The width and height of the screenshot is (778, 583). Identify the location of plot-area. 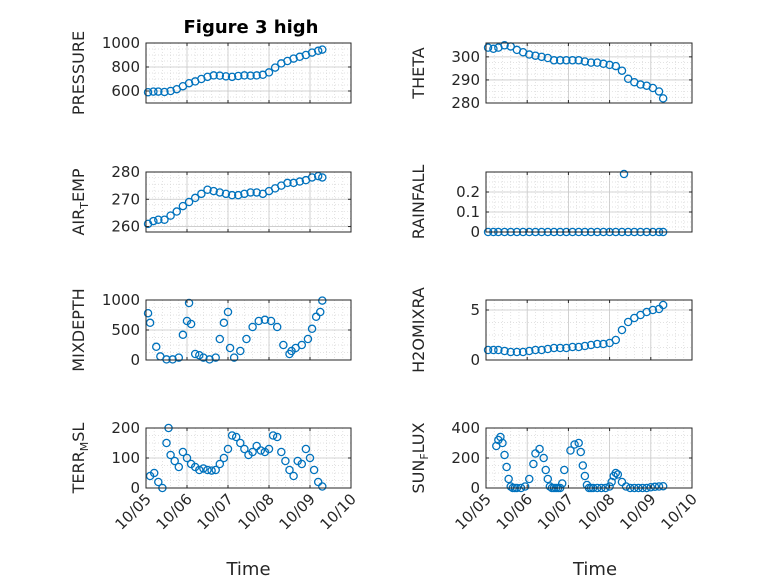
(248, 202).